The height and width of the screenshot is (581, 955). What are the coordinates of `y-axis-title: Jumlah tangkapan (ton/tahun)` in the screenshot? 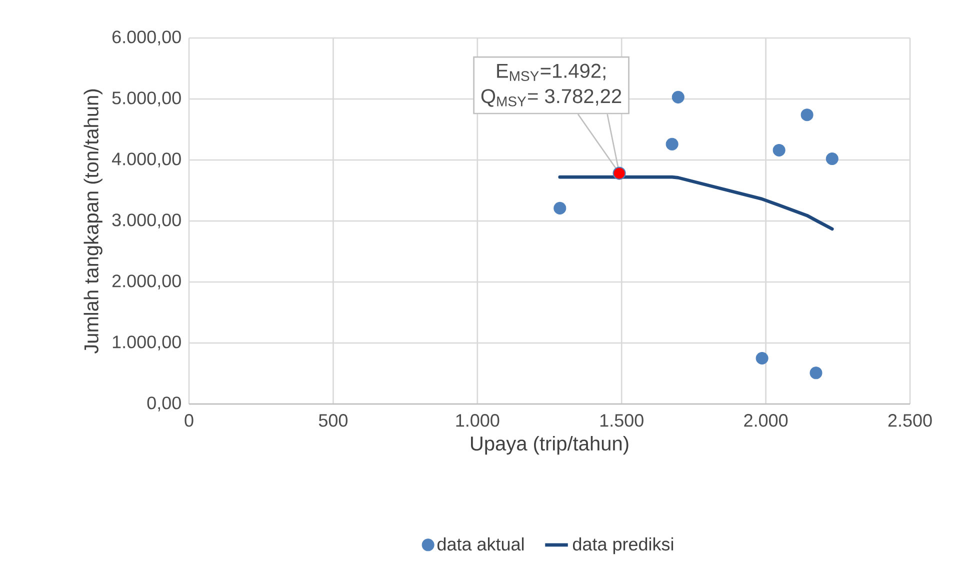 It's located at (93, 221).